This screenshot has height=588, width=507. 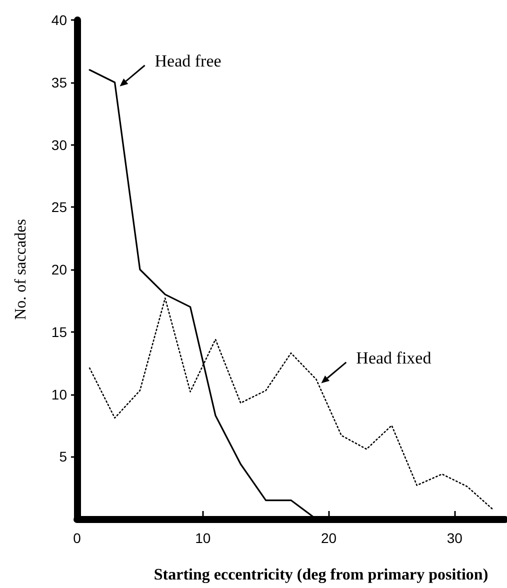 I want to click on annotation: Head free, so click(x=188, y=60).